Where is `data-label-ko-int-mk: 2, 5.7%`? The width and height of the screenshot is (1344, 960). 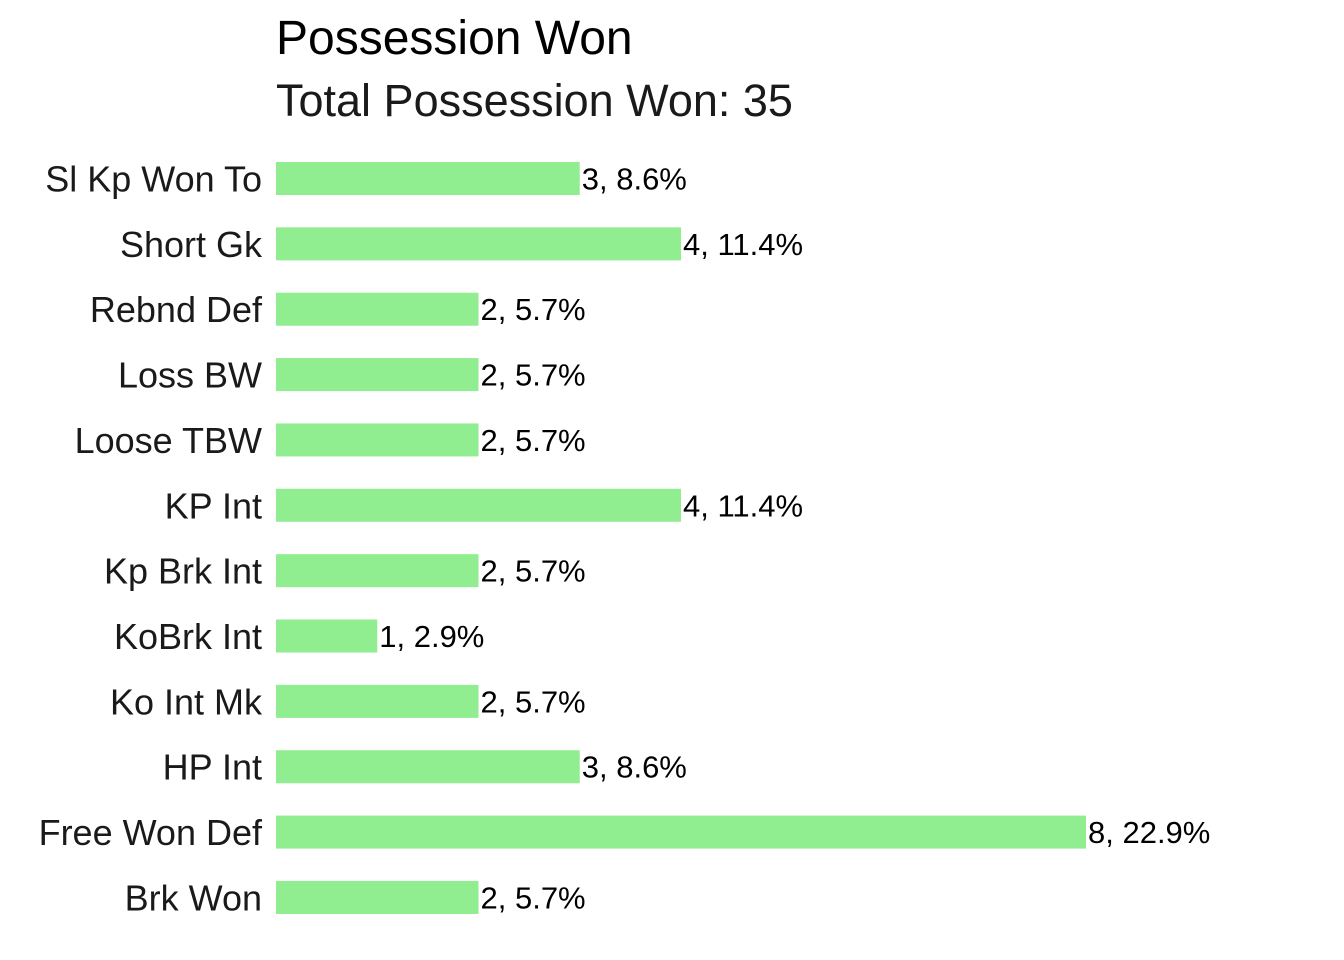
data-label-ko-int-mk: 2, 5.7% is located at coordinates (533, 701).